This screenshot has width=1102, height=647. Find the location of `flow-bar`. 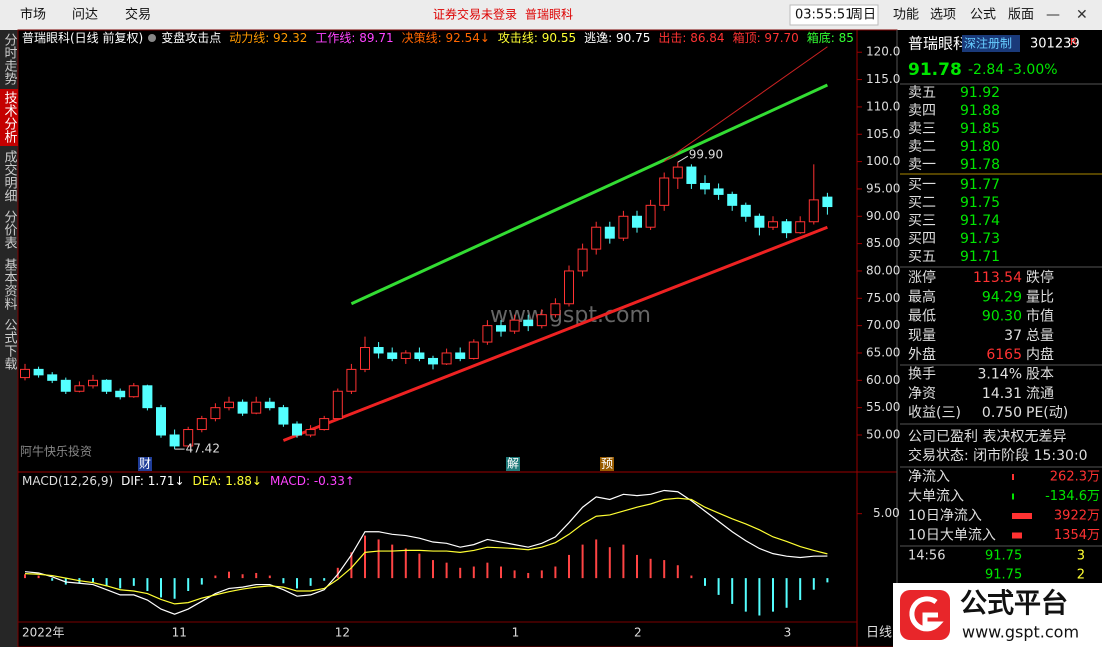

flow-bar is located at coordinates (1013, 496).